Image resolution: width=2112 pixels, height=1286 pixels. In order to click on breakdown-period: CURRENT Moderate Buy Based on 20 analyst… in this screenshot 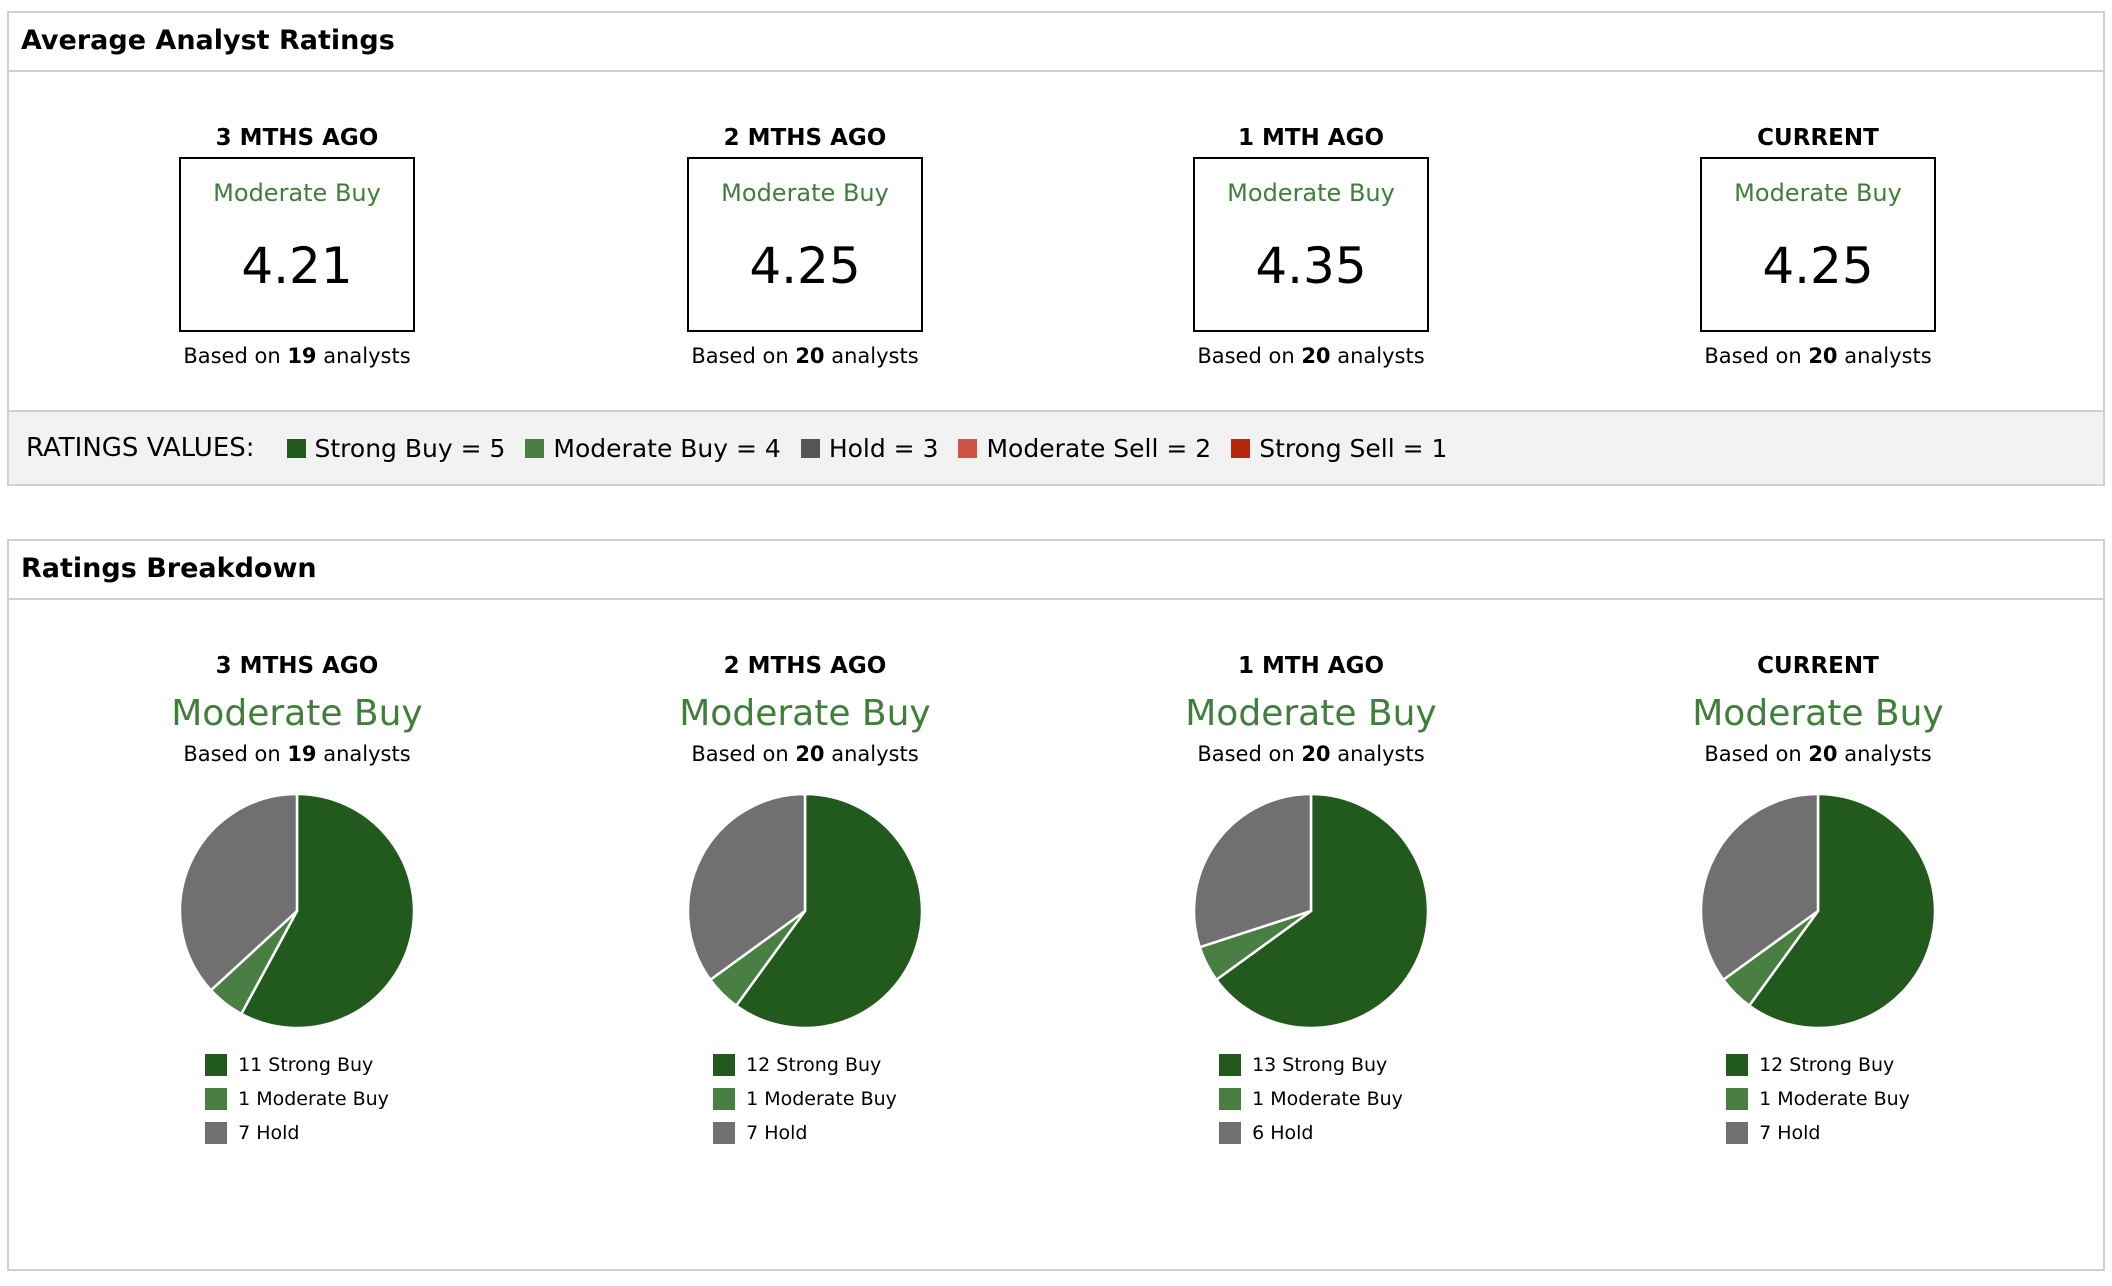, I will do `click(1818, 901)`.